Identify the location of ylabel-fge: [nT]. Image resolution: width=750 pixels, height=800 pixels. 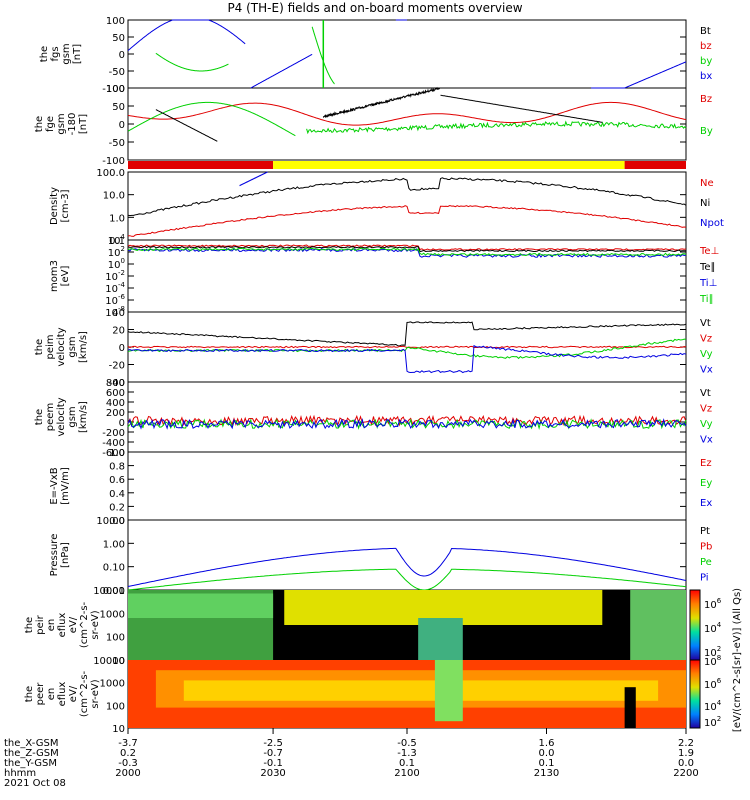
(83, 124).